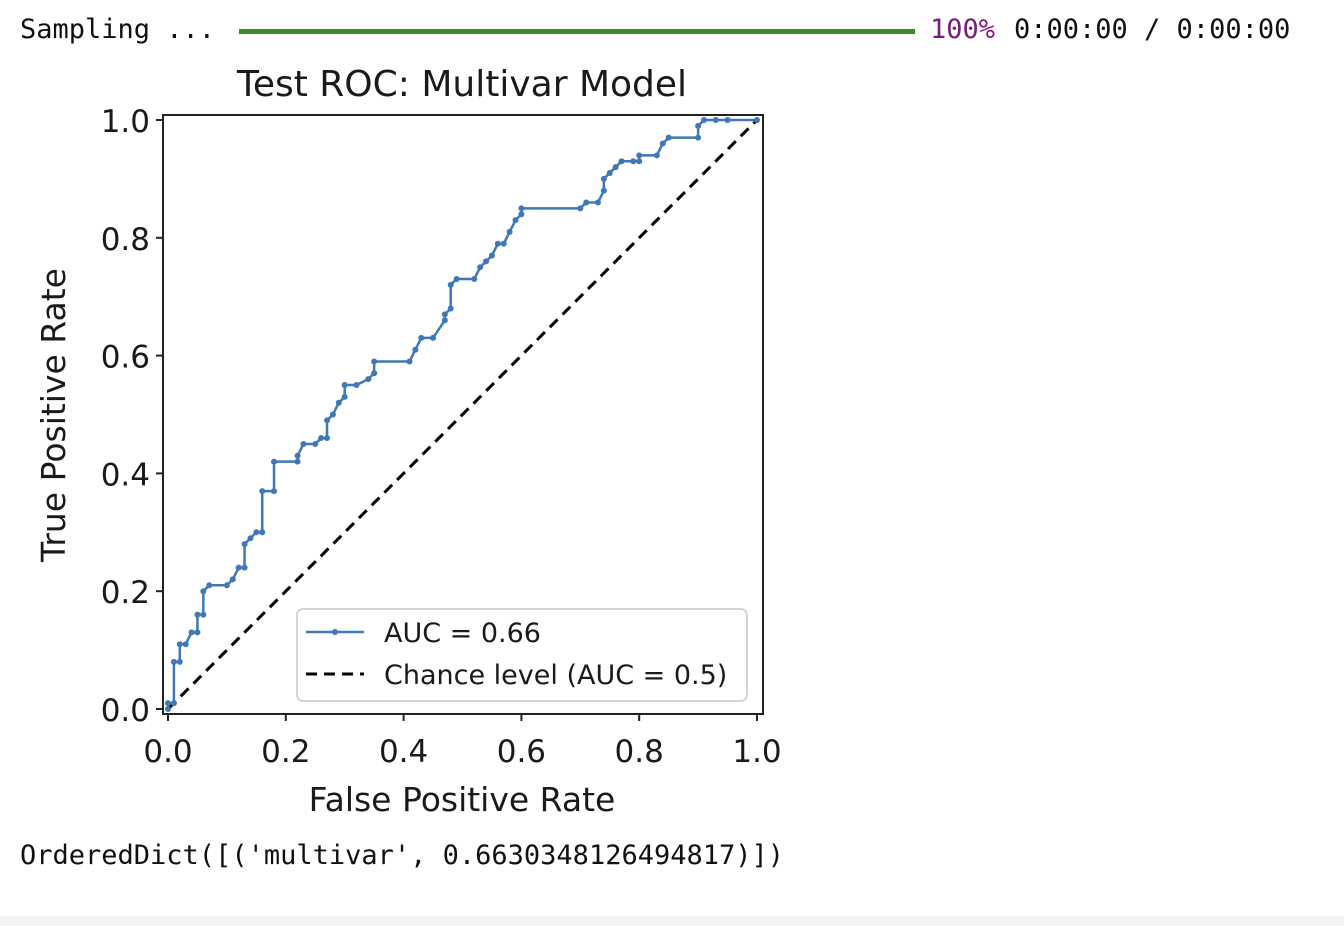 The image size is (1344, 926). Describe the element at coordinates (461, 84) in the screenshot. I see `chart-title: Test ROC: Multivar Model` at that location.